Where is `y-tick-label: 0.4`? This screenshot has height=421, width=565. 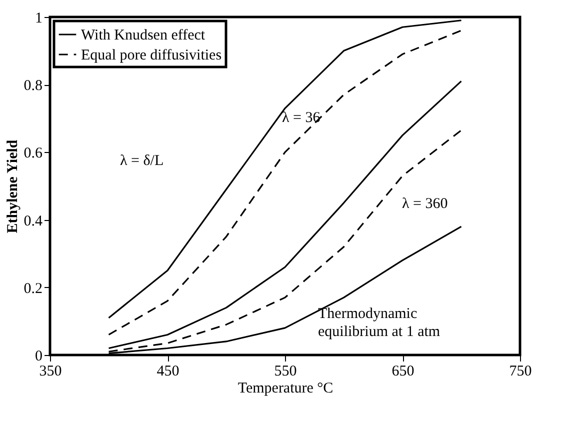
y-tick-label: 0.4 is located at coordinates (33, 221).